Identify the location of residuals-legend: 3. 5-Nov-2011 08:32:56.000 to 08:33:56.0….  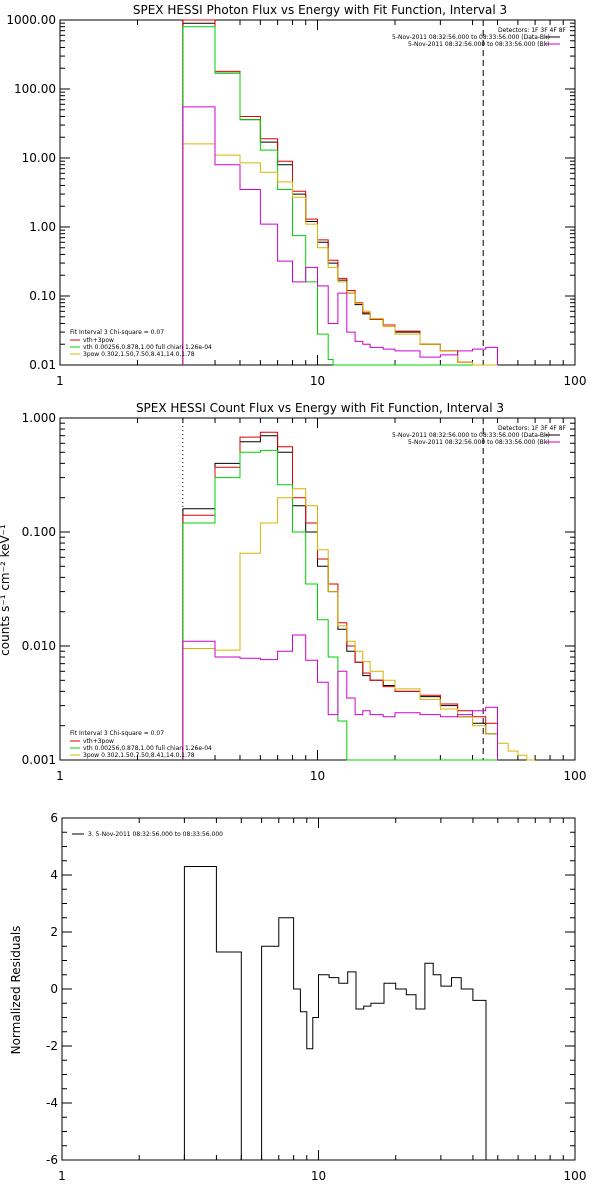
(147, 834).